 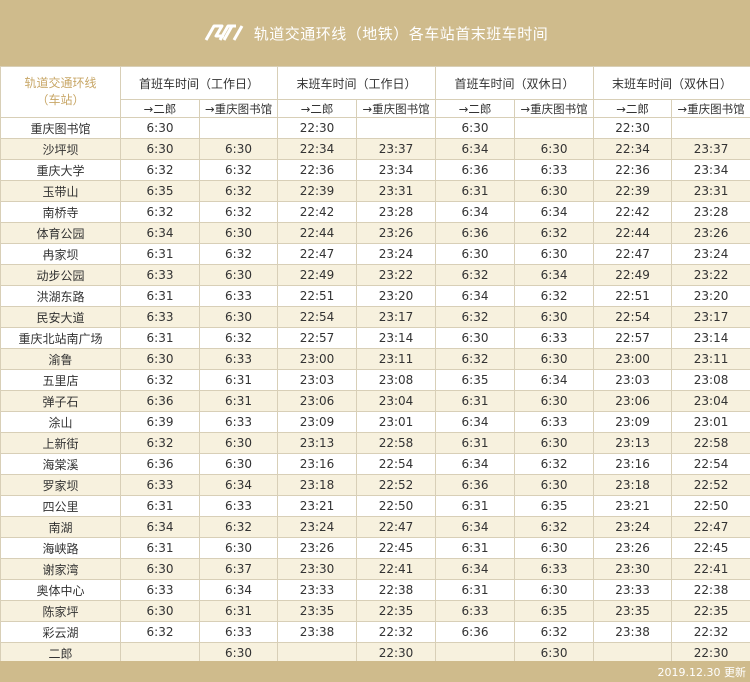 What do you see at coordinates (375, 233) in the screenshot?
I see `table-row: 体育公园 6:34 6:30 22:44 23:26 6:36 6:32 22:44 23:26` at bounding box center [375, 233].